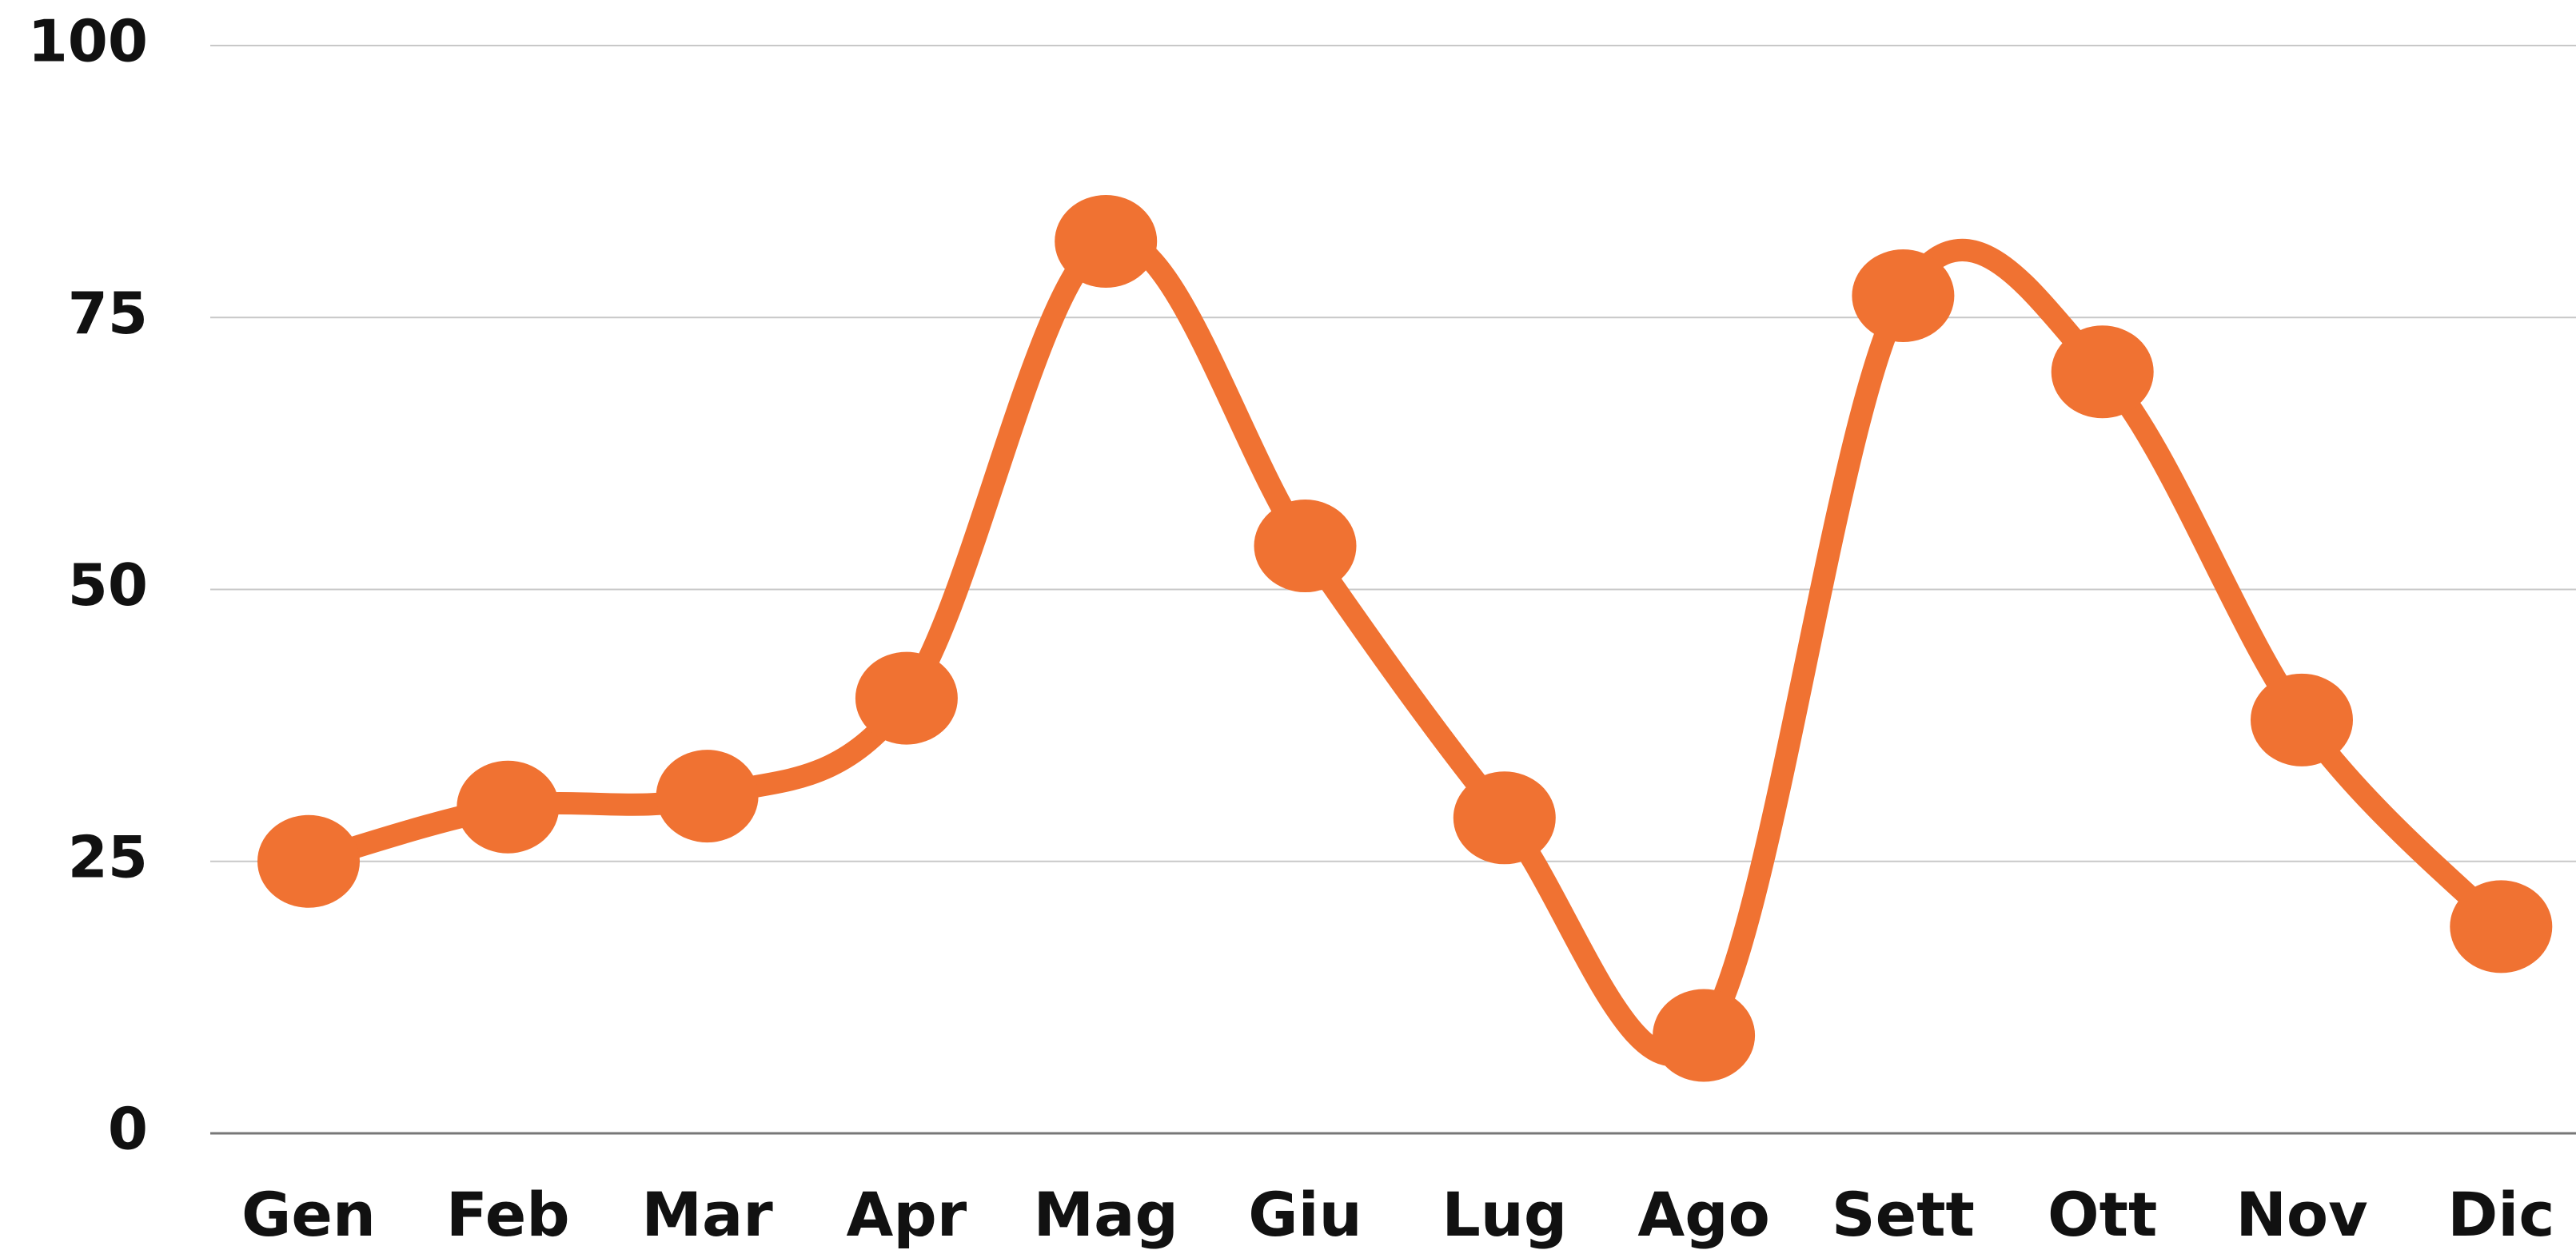 Image resolution: width=2576 pixels, height=1258 pixels. I want to click on y-tick-label: 100, so click(88, 41).